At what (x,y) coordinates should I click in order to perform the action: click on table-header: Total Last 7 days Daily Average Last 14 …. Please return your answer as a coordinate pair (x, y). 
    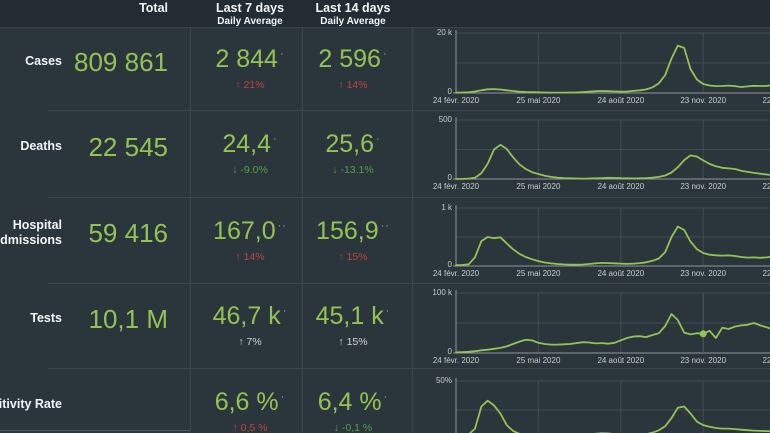
    Looking at the image, I should click on (385, 14).